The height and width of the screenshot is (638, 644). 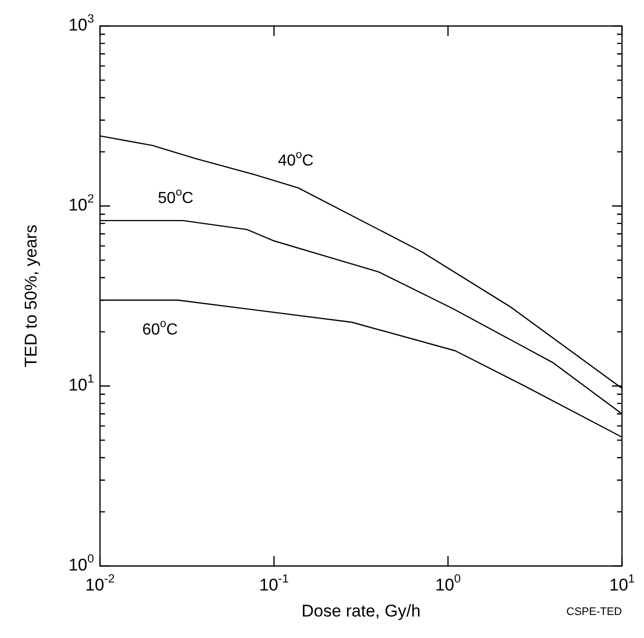 What do you see at coordinates (31, 296) in the screenshot?
I see `y-axis-title: TED to 50%, years` at bounding box center [31, 296].